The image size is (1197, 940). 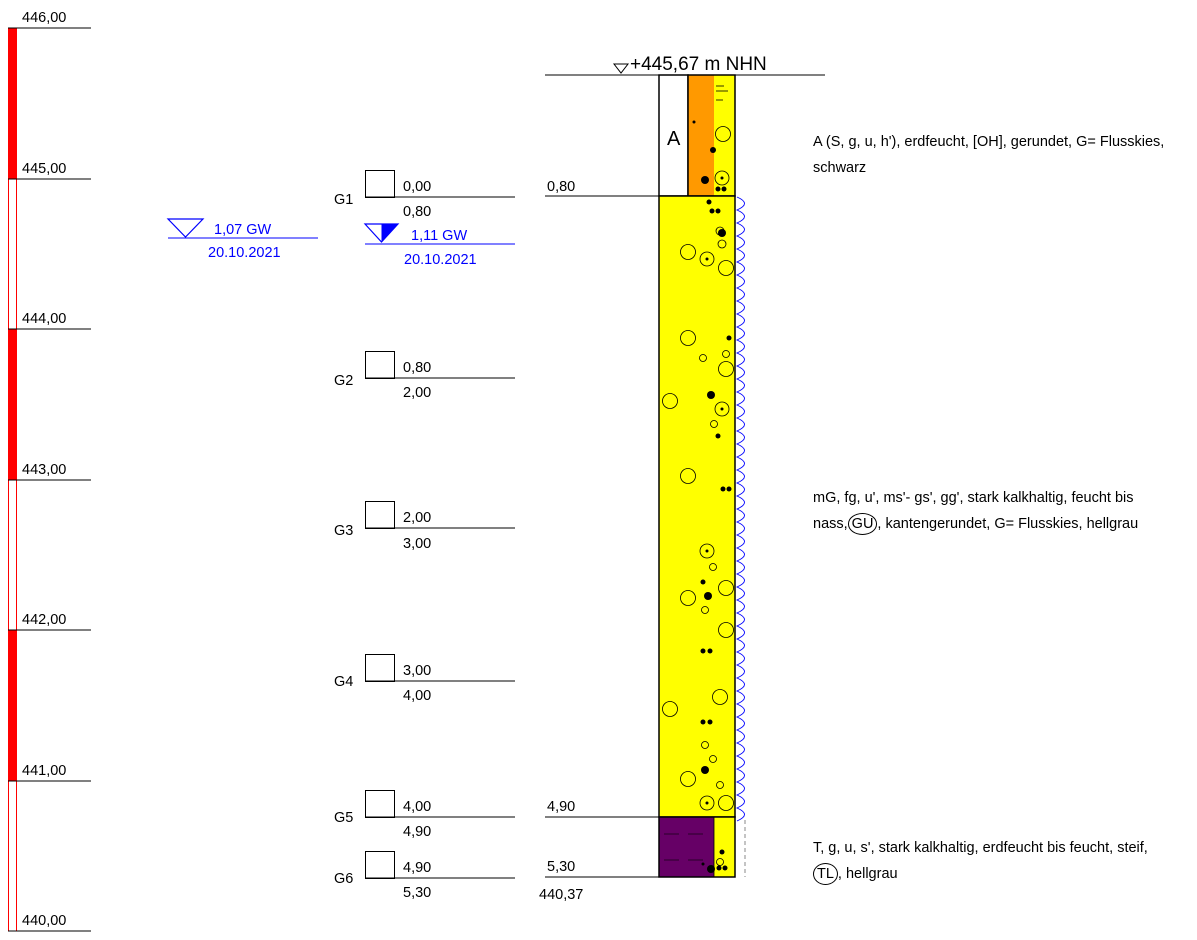 I want to click on scale-label-440: 440,00, so click(x=44, y=921).